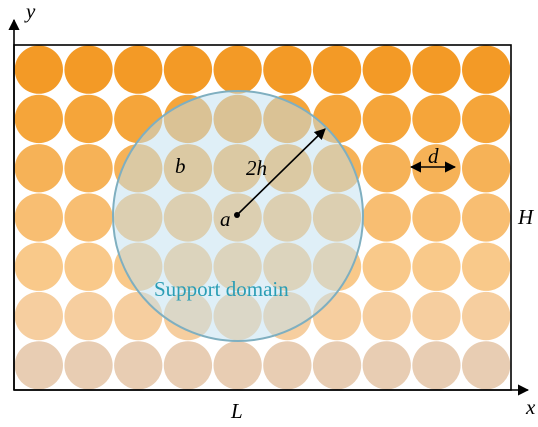 This screenshot has width=538, height=427. What do you see at coordinates (30, 11) in the screenshot?
I see `y-axis-label: y` at bounding box center [30, 11].